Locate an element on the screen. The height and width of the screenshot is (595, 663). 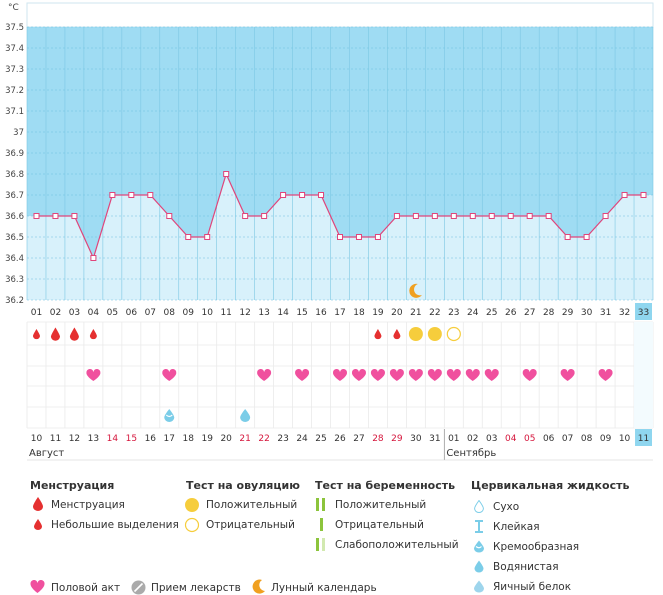
date-label: 17 is located at coordinates (169, 439).